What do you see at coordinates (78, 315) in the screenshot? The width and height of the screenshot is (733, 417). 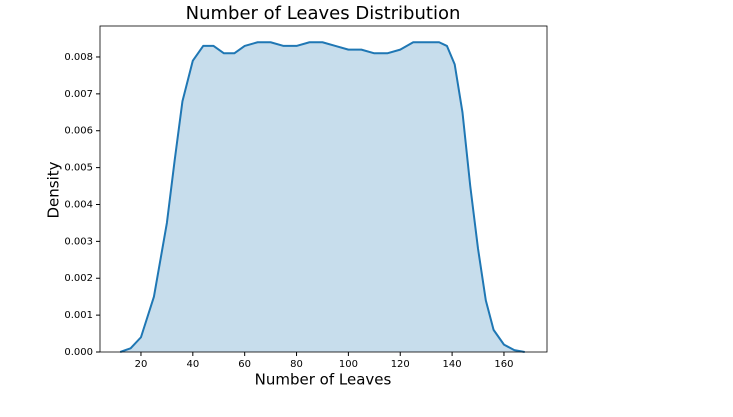 I see `y-tick-label: 0.001` at bounding box center [78, 315].